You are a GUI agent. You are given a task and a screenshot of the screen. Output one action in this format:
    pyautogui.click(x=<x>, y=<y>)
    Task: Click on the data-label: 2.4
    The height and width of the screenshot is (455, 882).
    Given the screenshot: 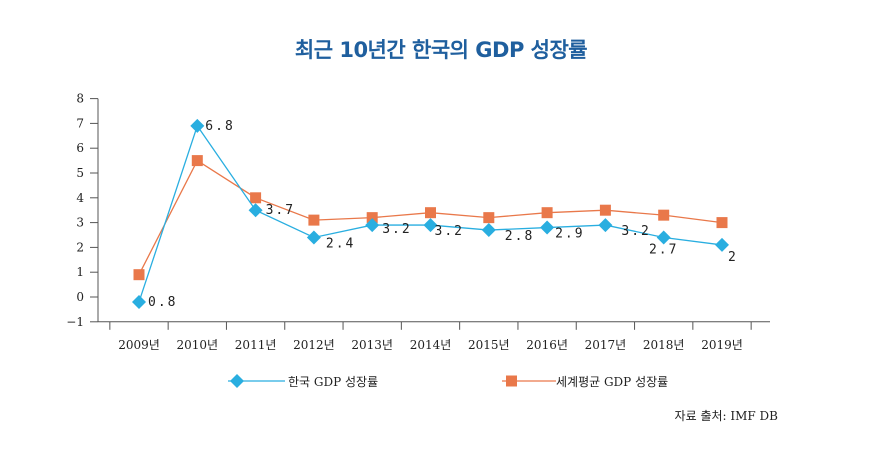 What is the action you would take?
    pyautogui.click(x=340, y=243)
    